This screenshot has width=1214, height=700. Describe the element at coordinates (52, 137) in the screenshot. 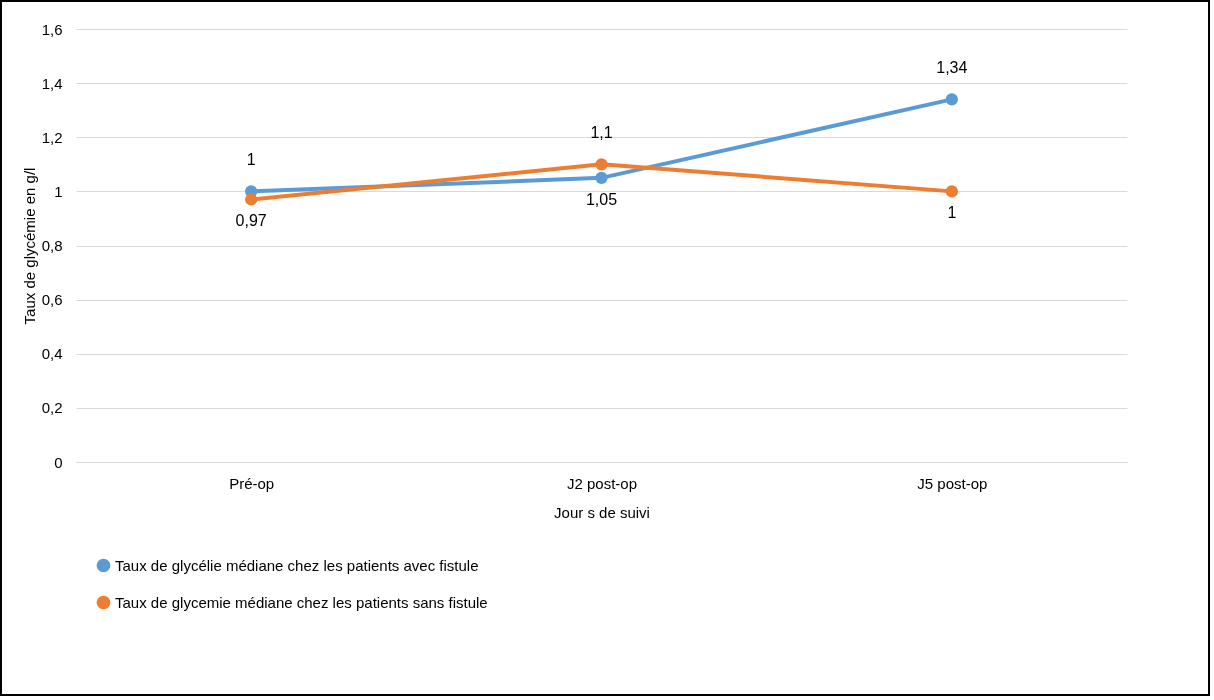

I see `y-tick-label: 1,2` at that location.